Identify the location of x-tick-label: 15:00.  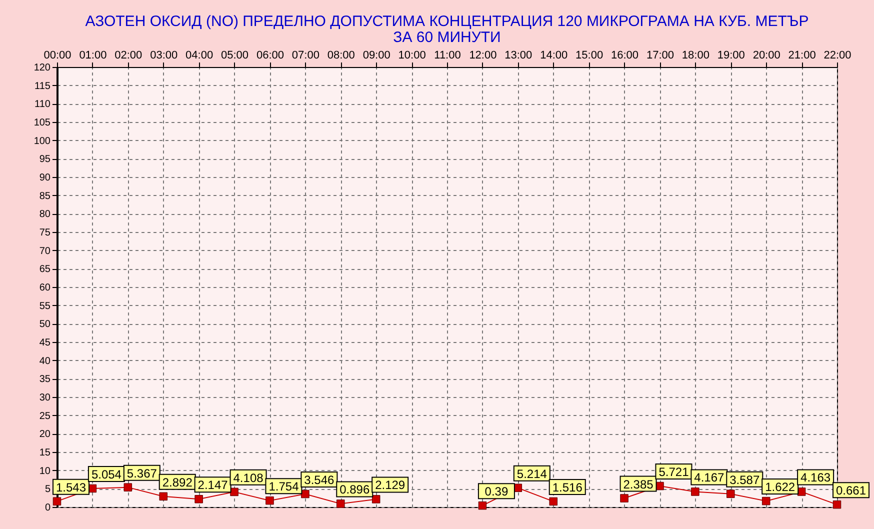
(590, 56).